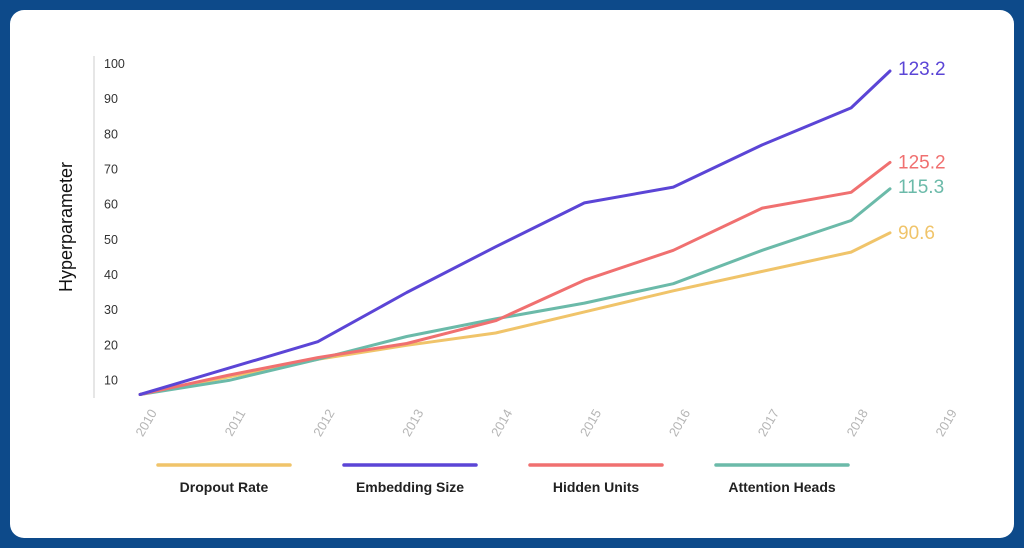  Describe the element at coordinates (856, 422) in the screenshot. I see `x-tick-label: 2018` at that location.